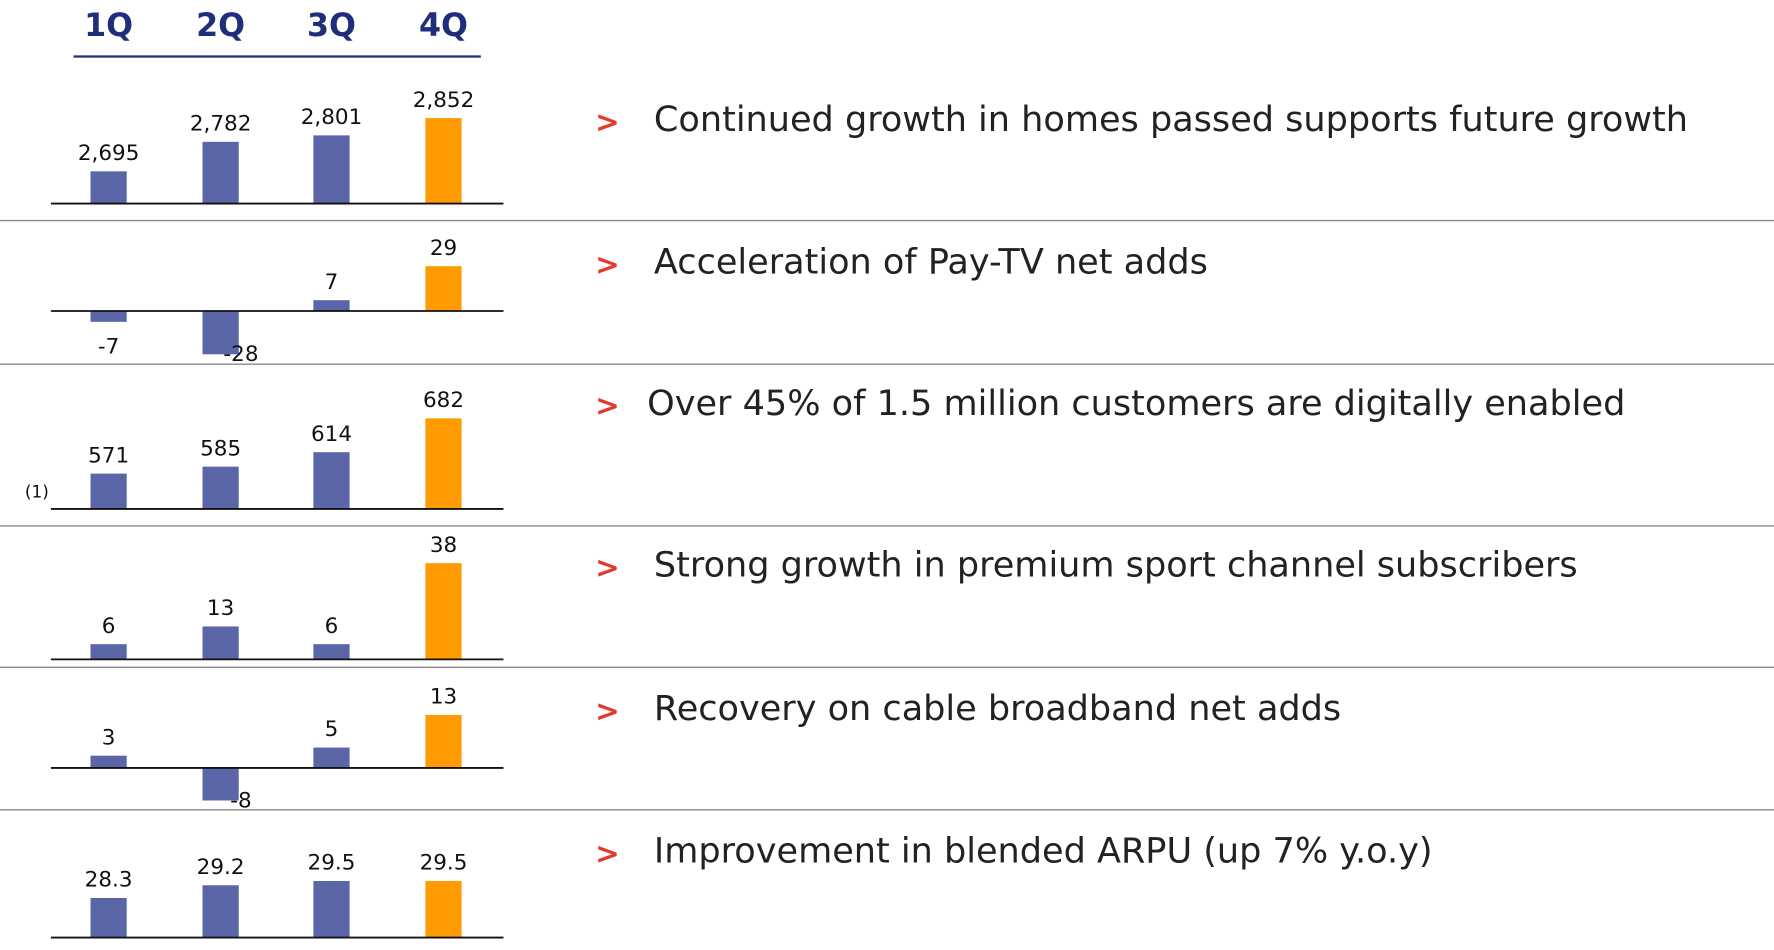  What do you see at coordinates (37, 492) in the screenshot?
I see `footnote: (1)` at bounding box center [37, 492].